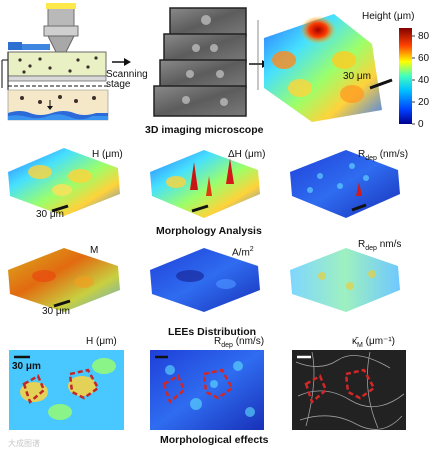 This screenshot has height=454, width=445. I want to click on lees-scale-label: 30 μm, so click(56, 311).